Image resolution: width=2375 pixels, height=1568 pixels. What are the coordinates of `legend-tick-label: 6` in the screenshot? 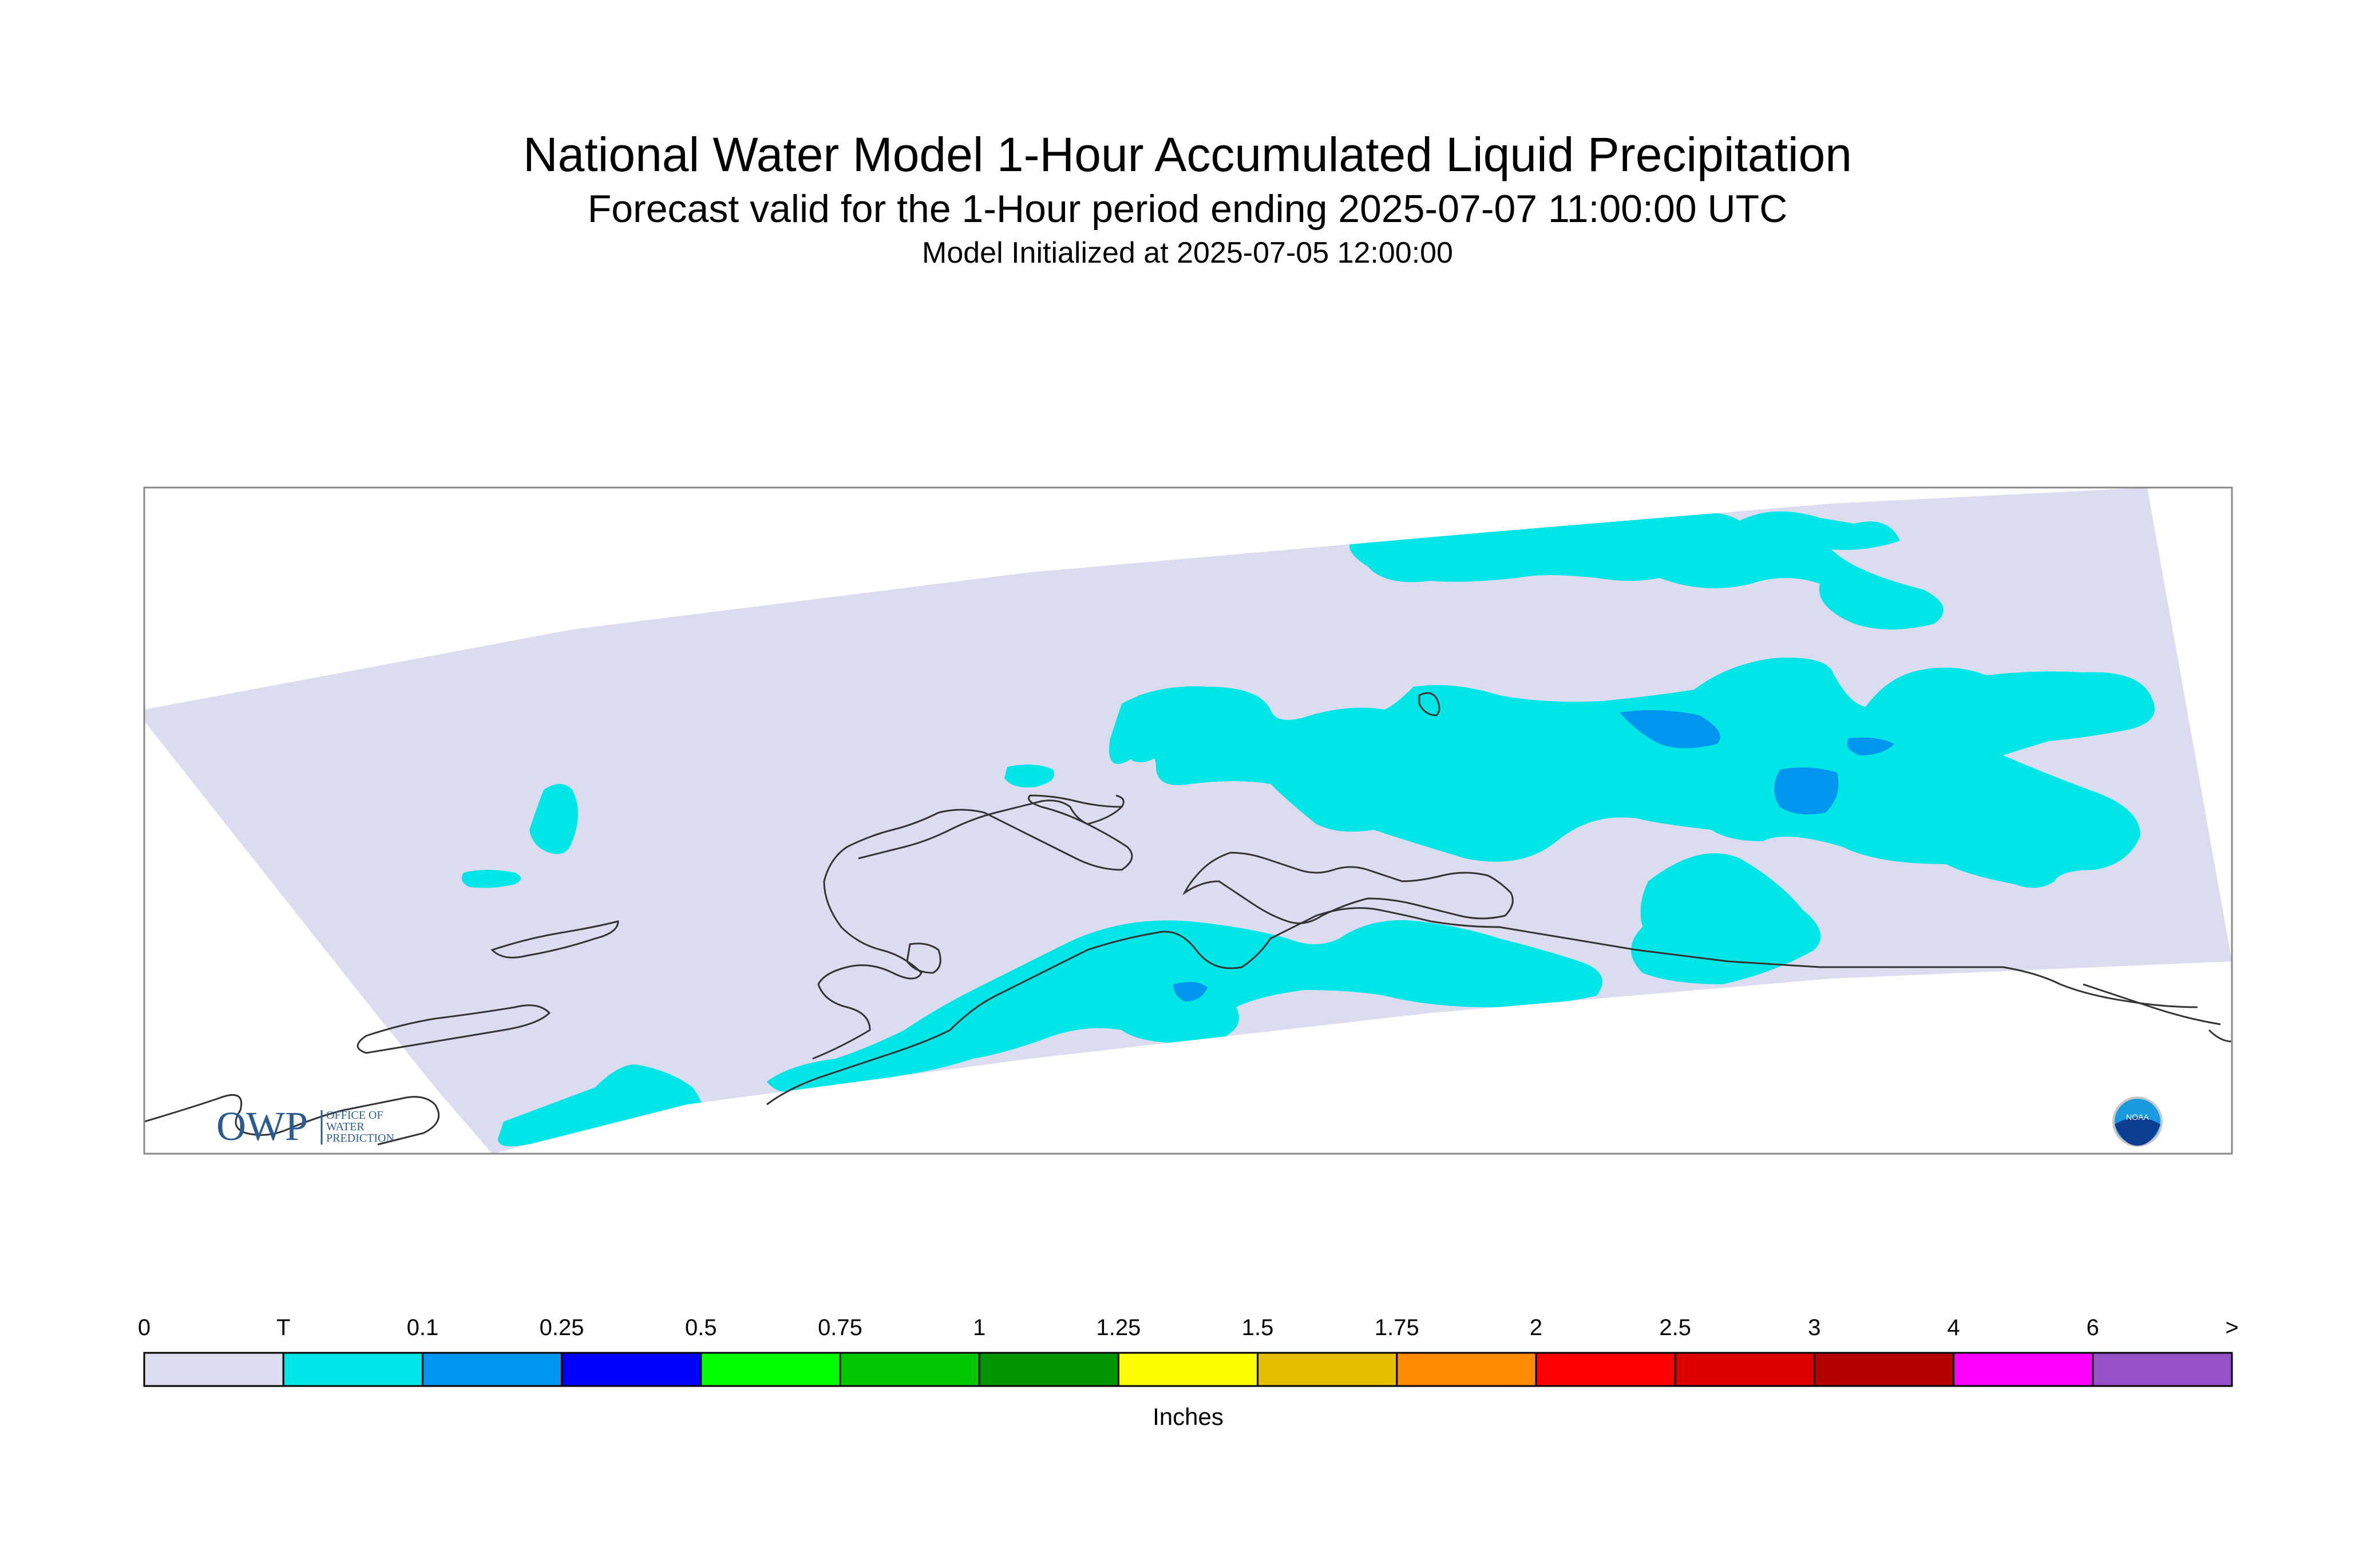 It's located at (2093, 1327).